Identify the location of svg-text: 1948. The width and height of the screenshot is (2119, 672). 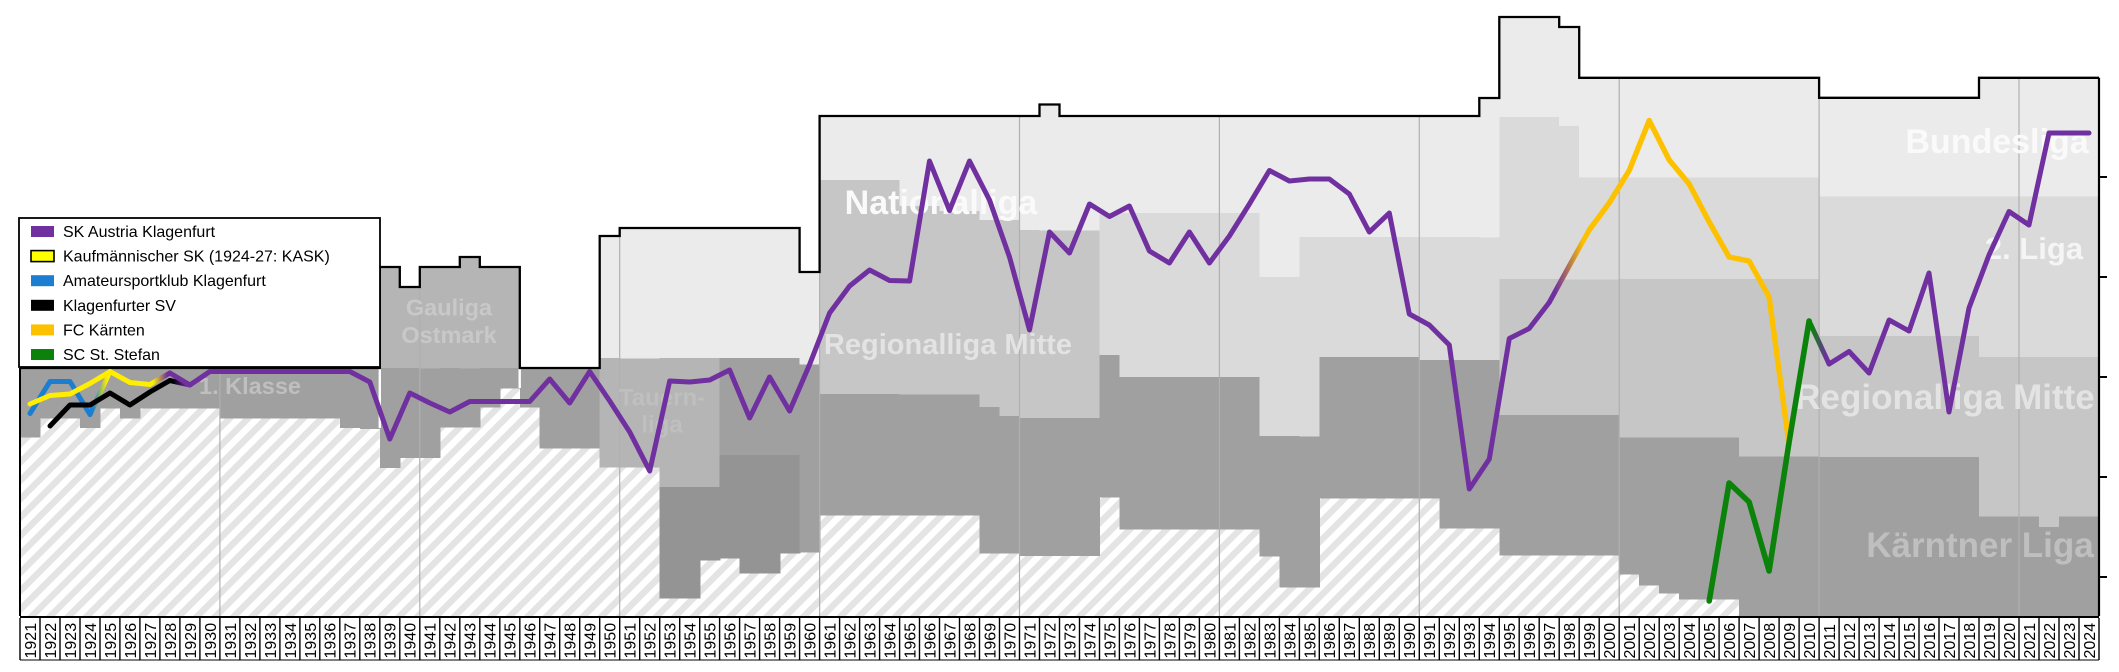
(571, 641).